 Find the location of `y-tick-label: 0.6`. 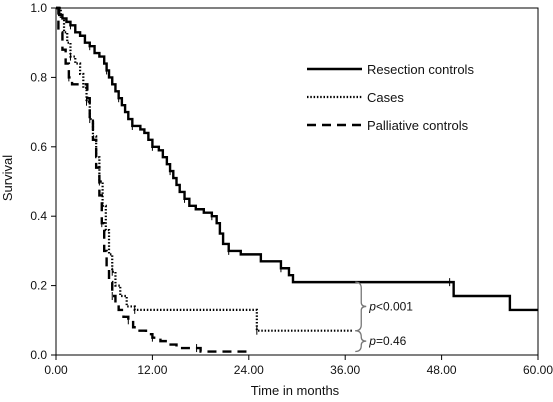

y-tick-label: 0.6 is located at coordinates (38, 147).